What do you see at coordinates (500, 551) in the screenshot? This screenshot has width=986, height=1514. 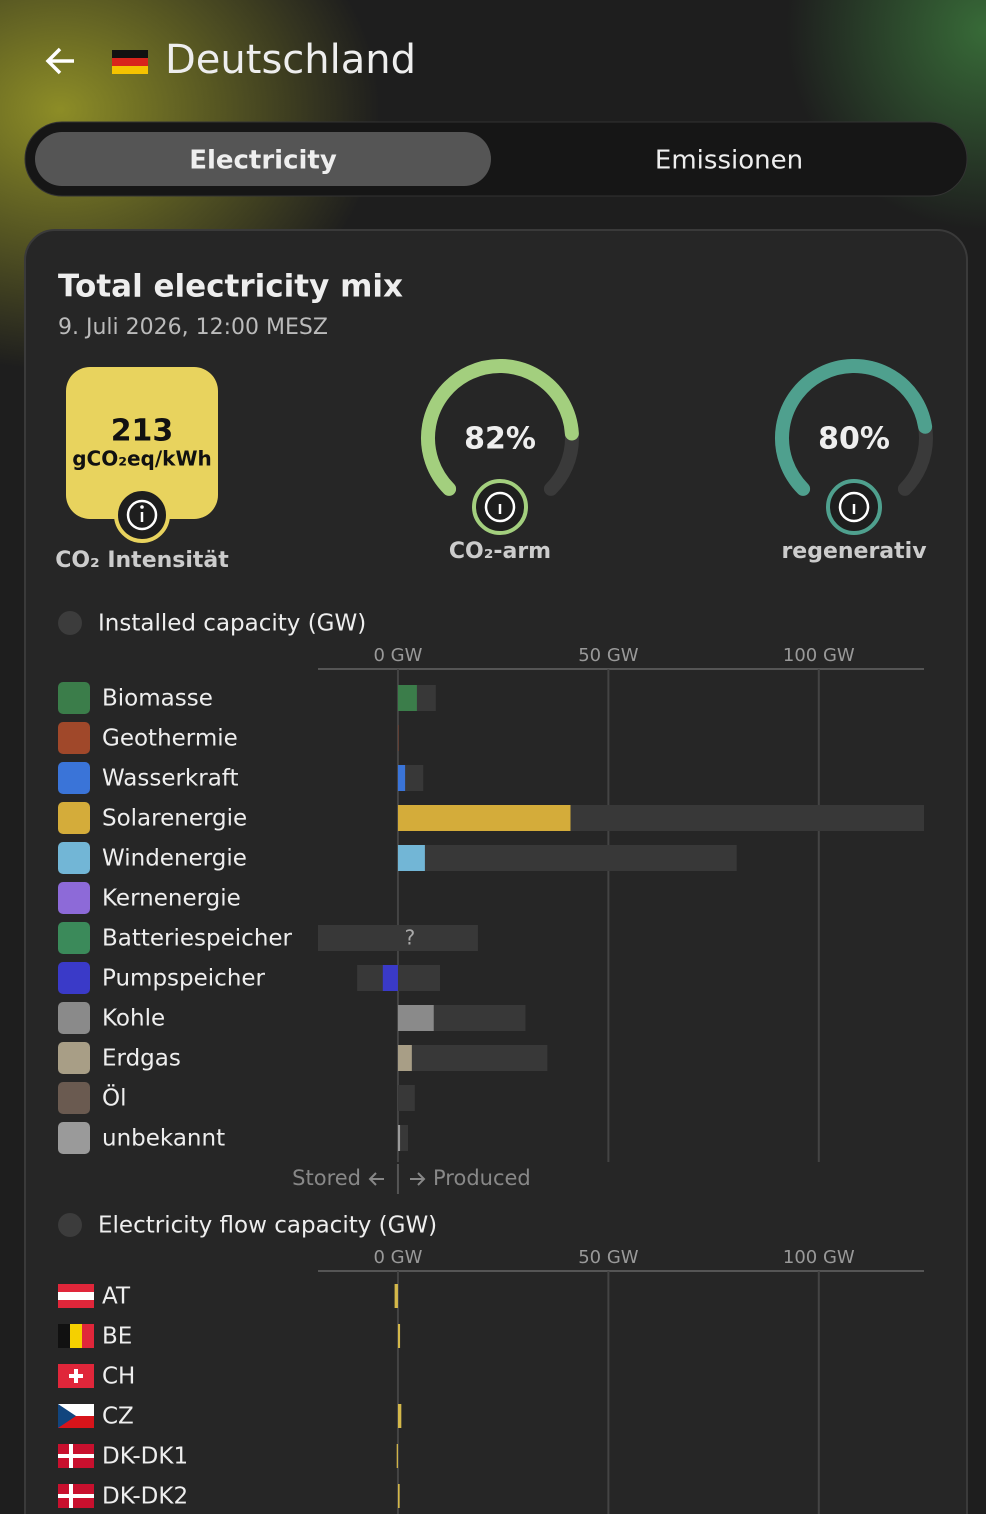 I see `gauge-label: CO₂-arm` at bounding box center [500, 551].